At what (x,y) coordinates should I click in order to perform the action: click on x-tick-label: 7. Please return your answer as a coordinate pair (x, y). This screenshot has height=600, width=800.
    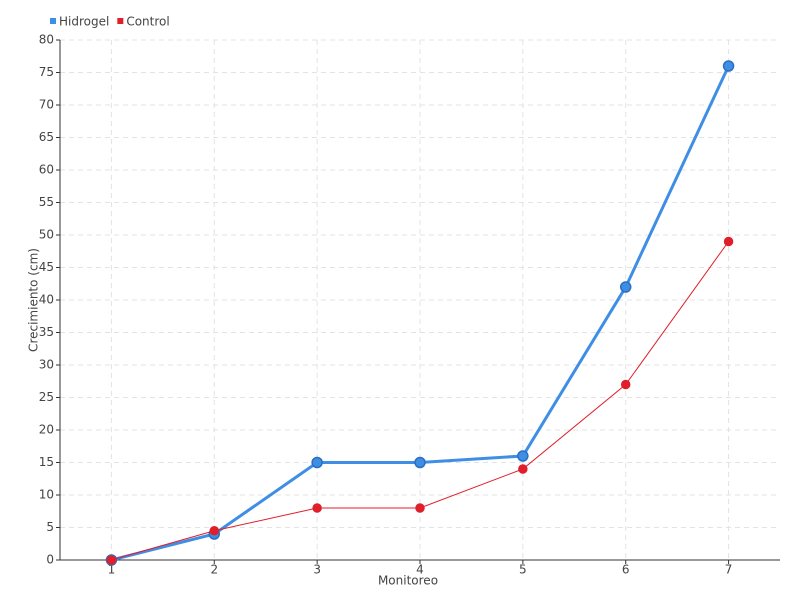
    Looking at the image, I should click on (729, 570).